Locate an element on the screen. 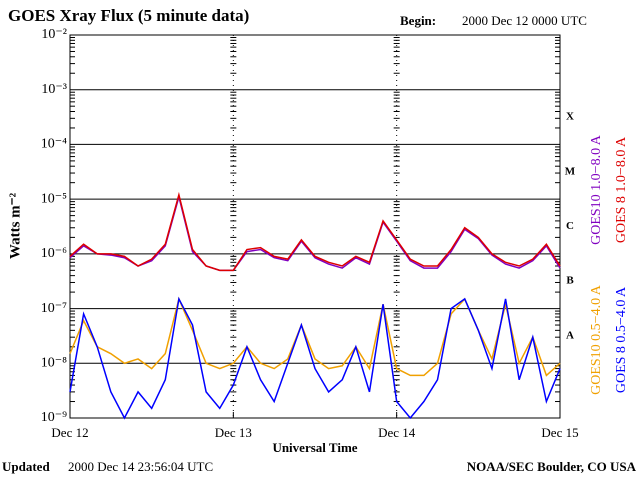 Image resolution: width=640 pixels, height=480 pixels. flare-class: M is located at coordinates (570, 171).